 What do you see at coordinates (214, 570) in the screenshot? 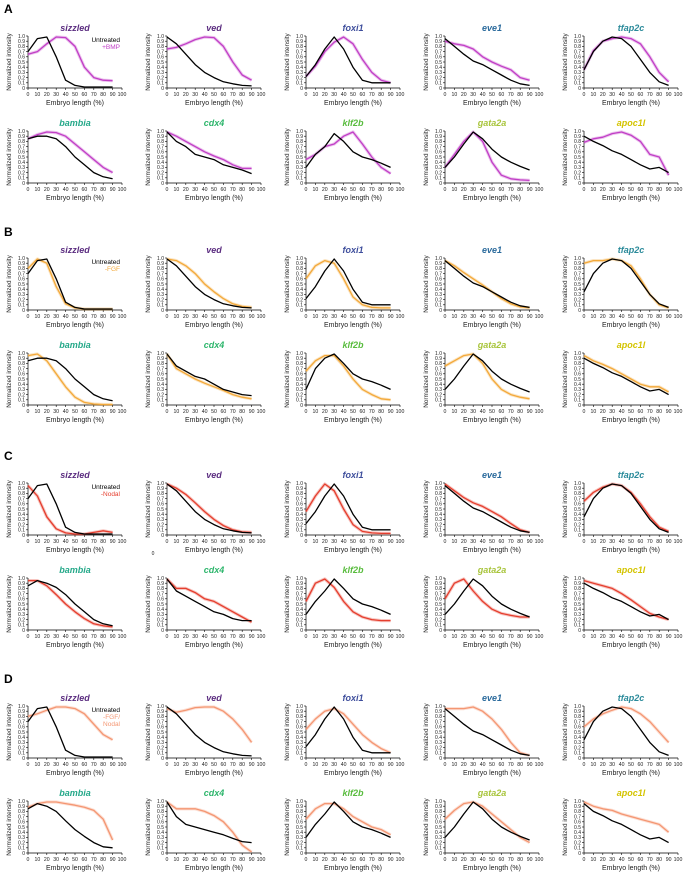
I see `chart-title: cdx4` at bounding box center [214, 570].